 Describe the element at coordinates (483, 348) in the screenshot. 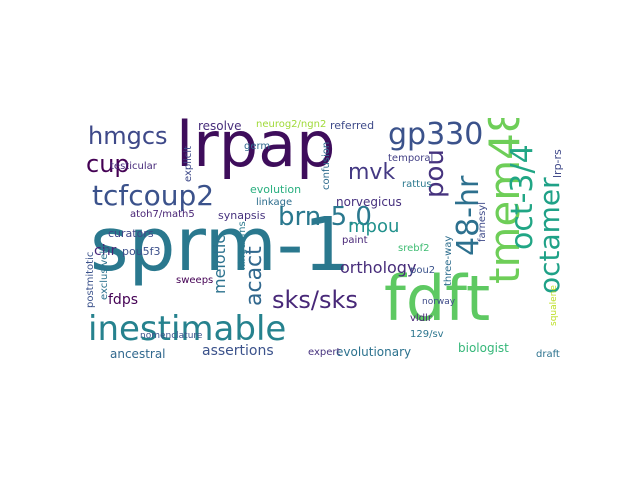

I see `cloud-word: biologist` at that location.